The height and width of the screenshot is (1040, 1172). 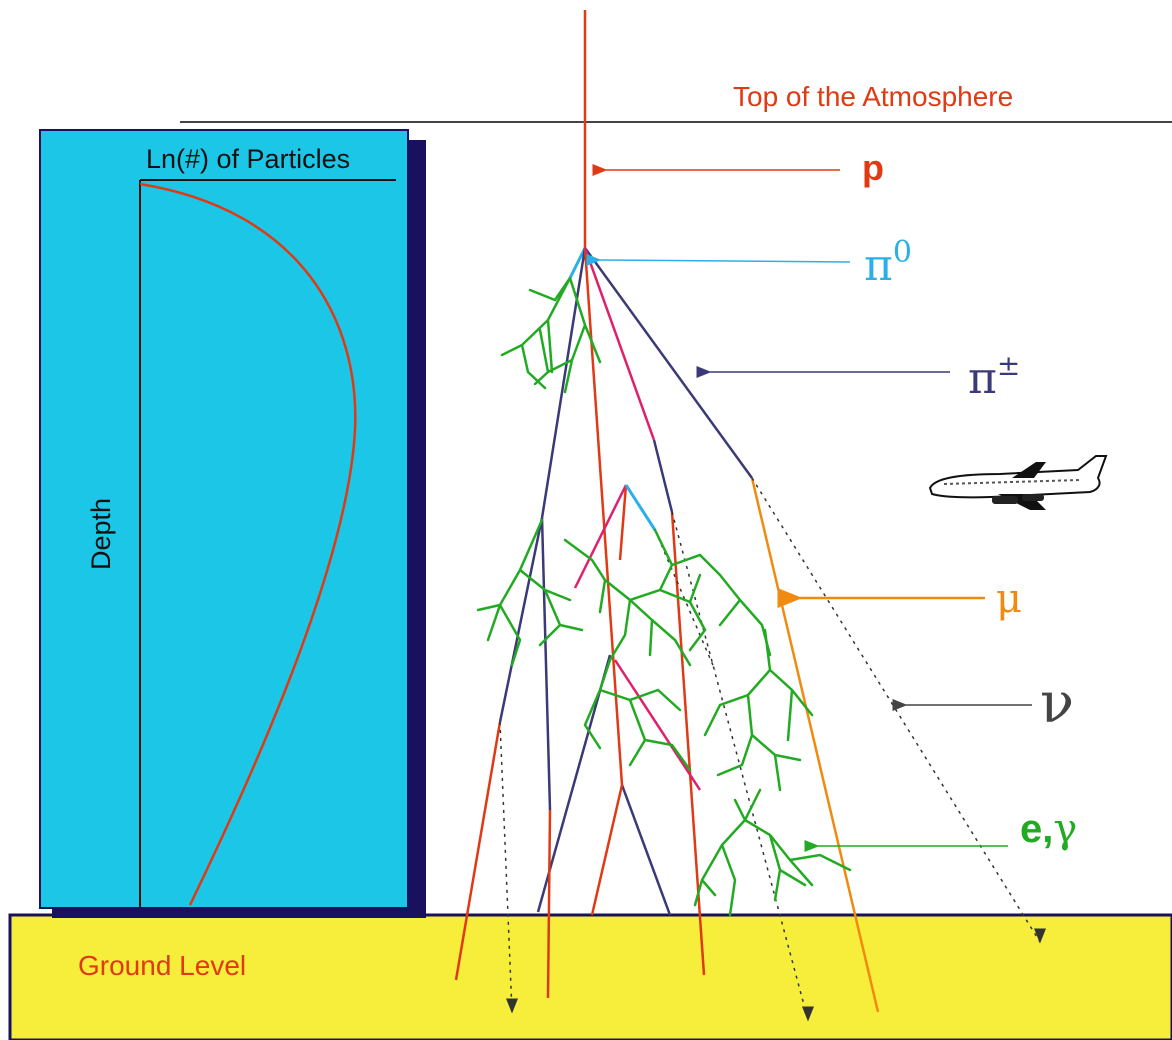 I want to click on proton-label: p, so click(x=873, y=167).